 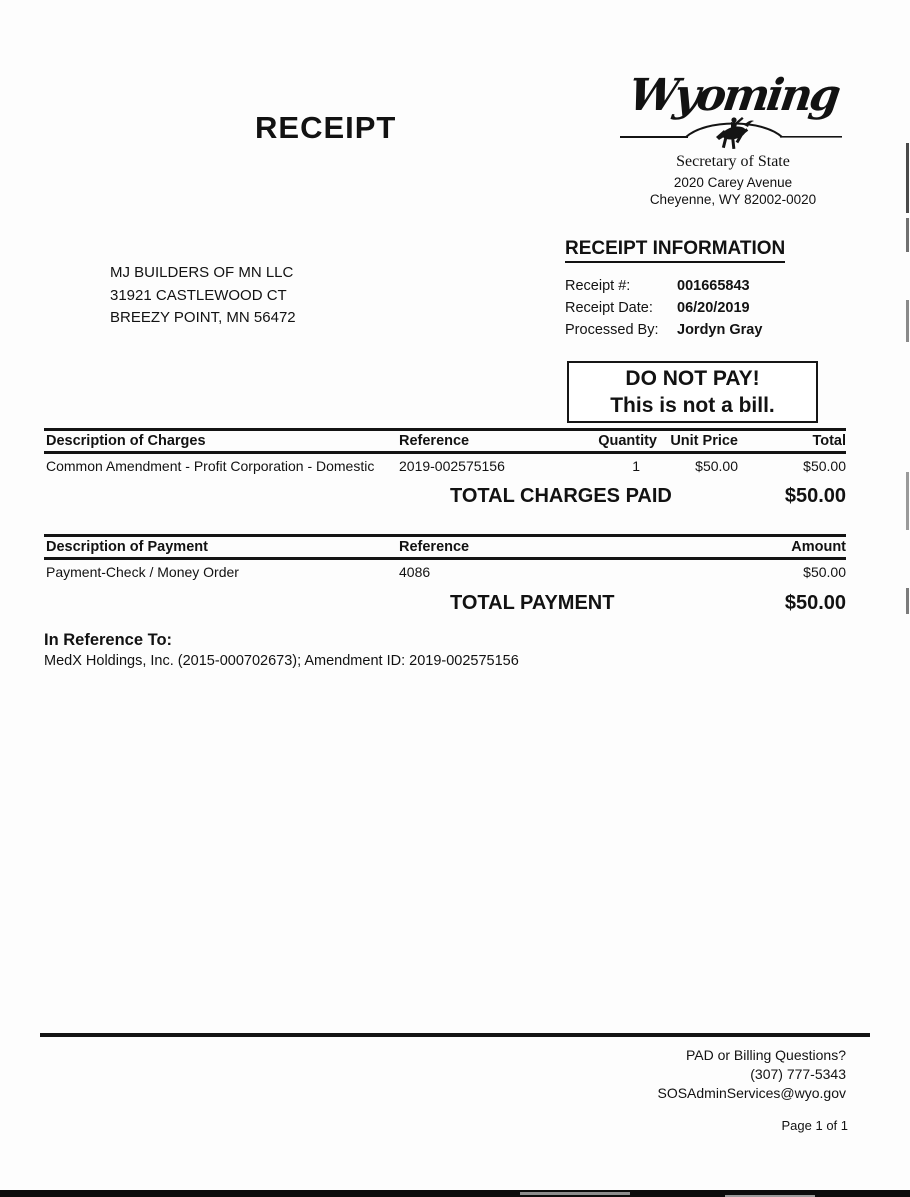 What do you see at coordinates (127, 547) in the screenshot?
I see `payments-header-description: Description of Payment` at bounding box center [127, 547].